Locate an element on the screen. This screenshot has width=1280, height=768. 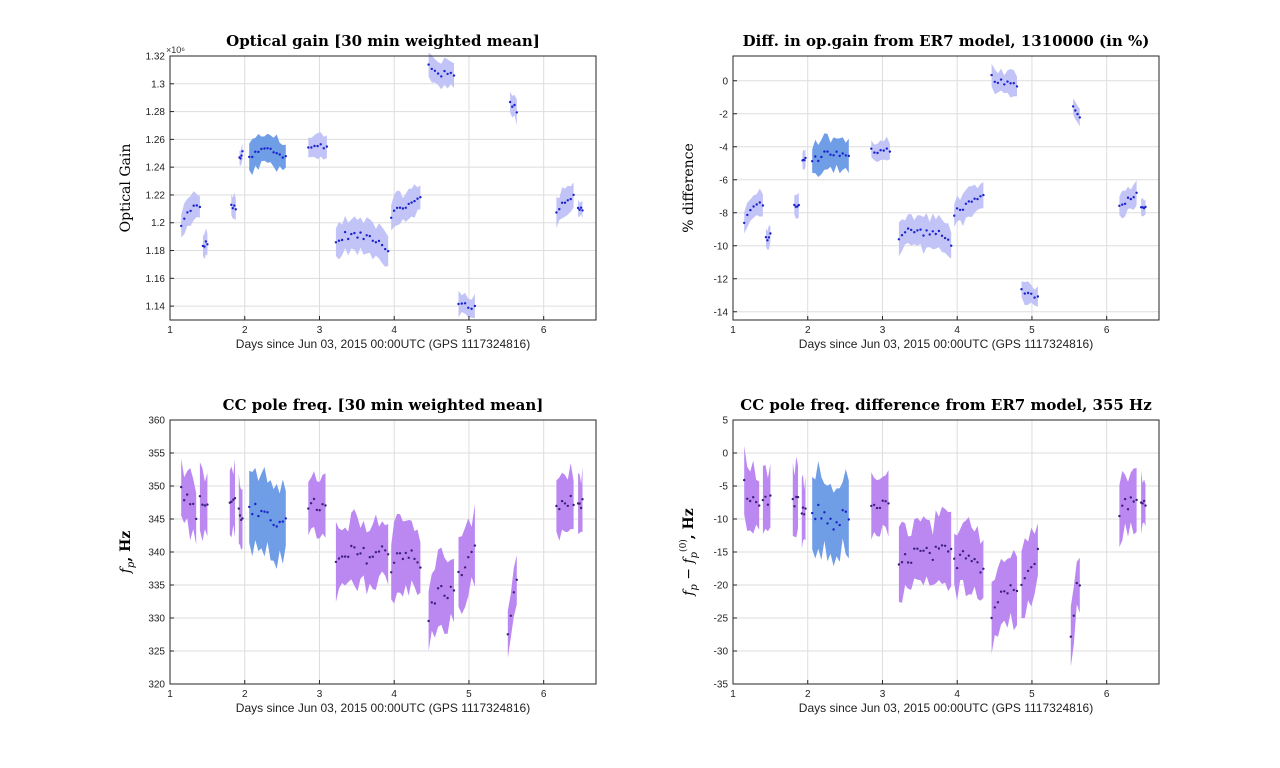
y-tick-label-3: -8 is located at coordinates (723, 213).